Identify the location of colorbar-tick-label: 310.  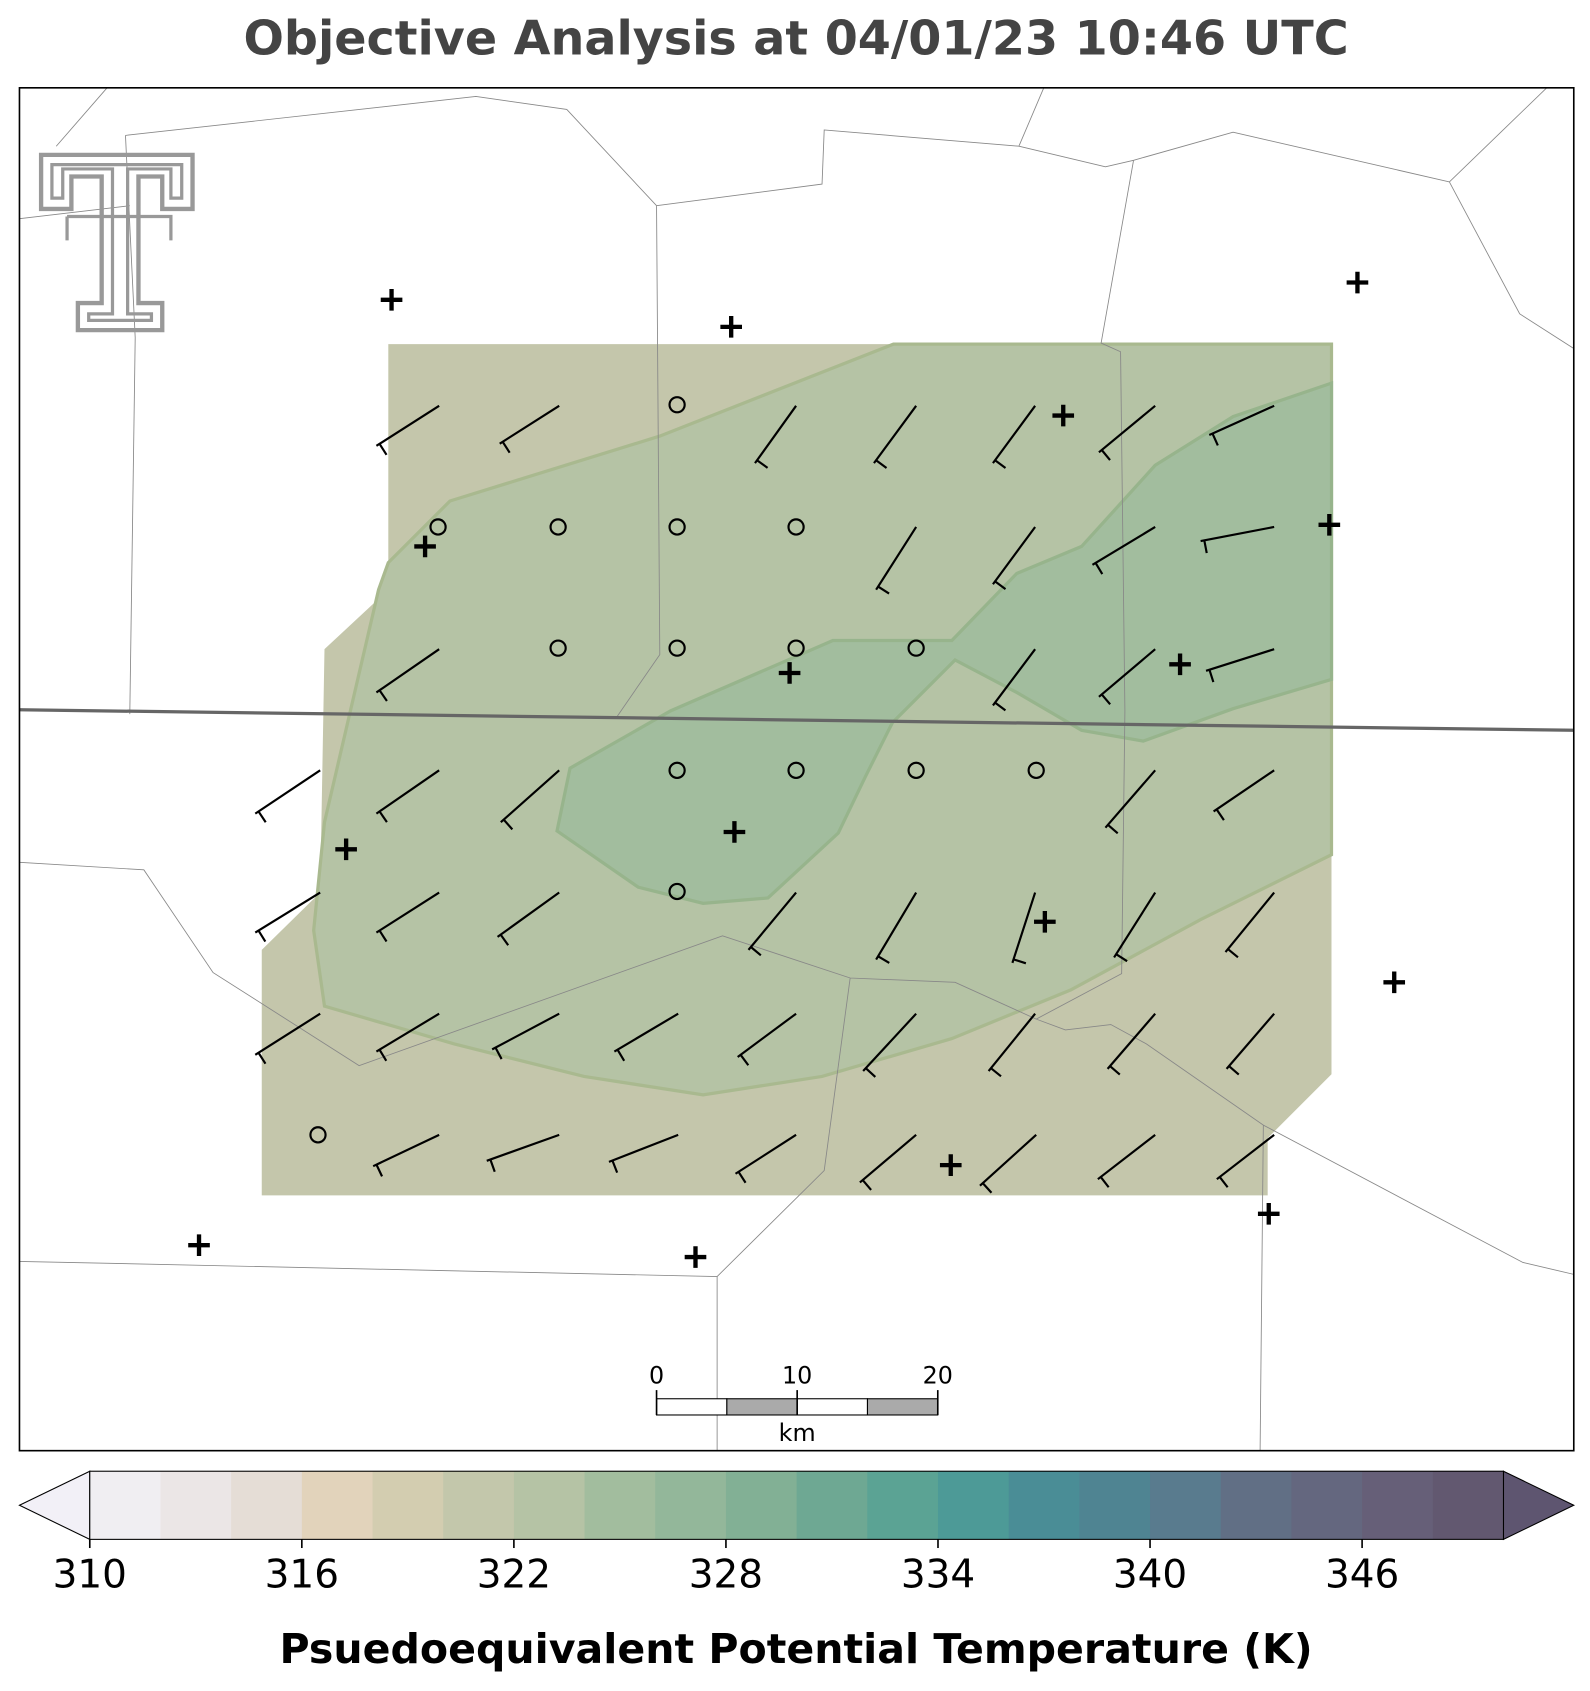
(90, 1575).